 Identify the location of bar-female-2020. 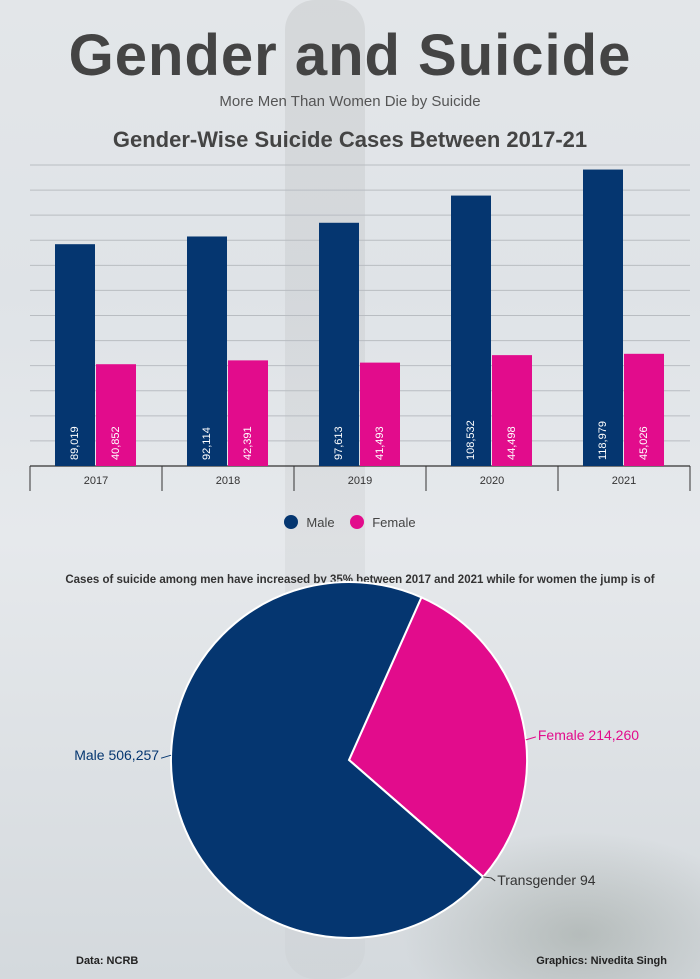
(512, 410).